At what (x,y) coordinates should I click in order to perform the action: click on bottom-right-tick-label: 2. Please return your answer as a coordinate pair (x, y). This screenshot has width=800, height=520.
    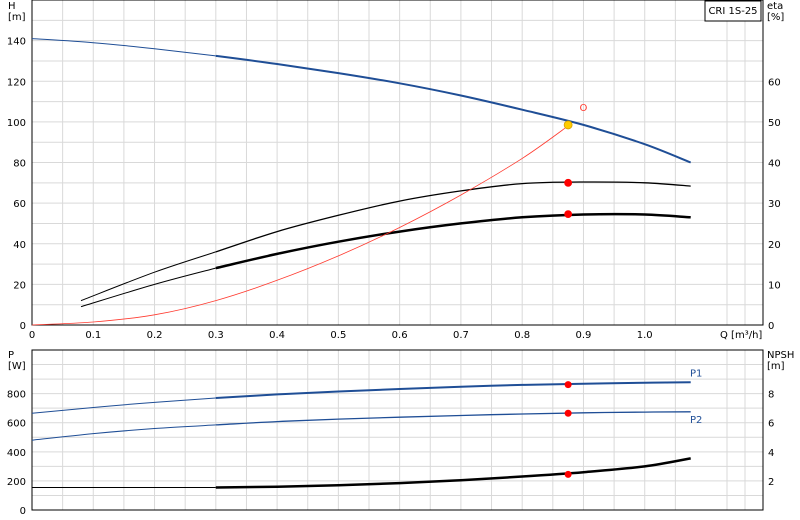
    Looking at the image, I should click on (771, 482).